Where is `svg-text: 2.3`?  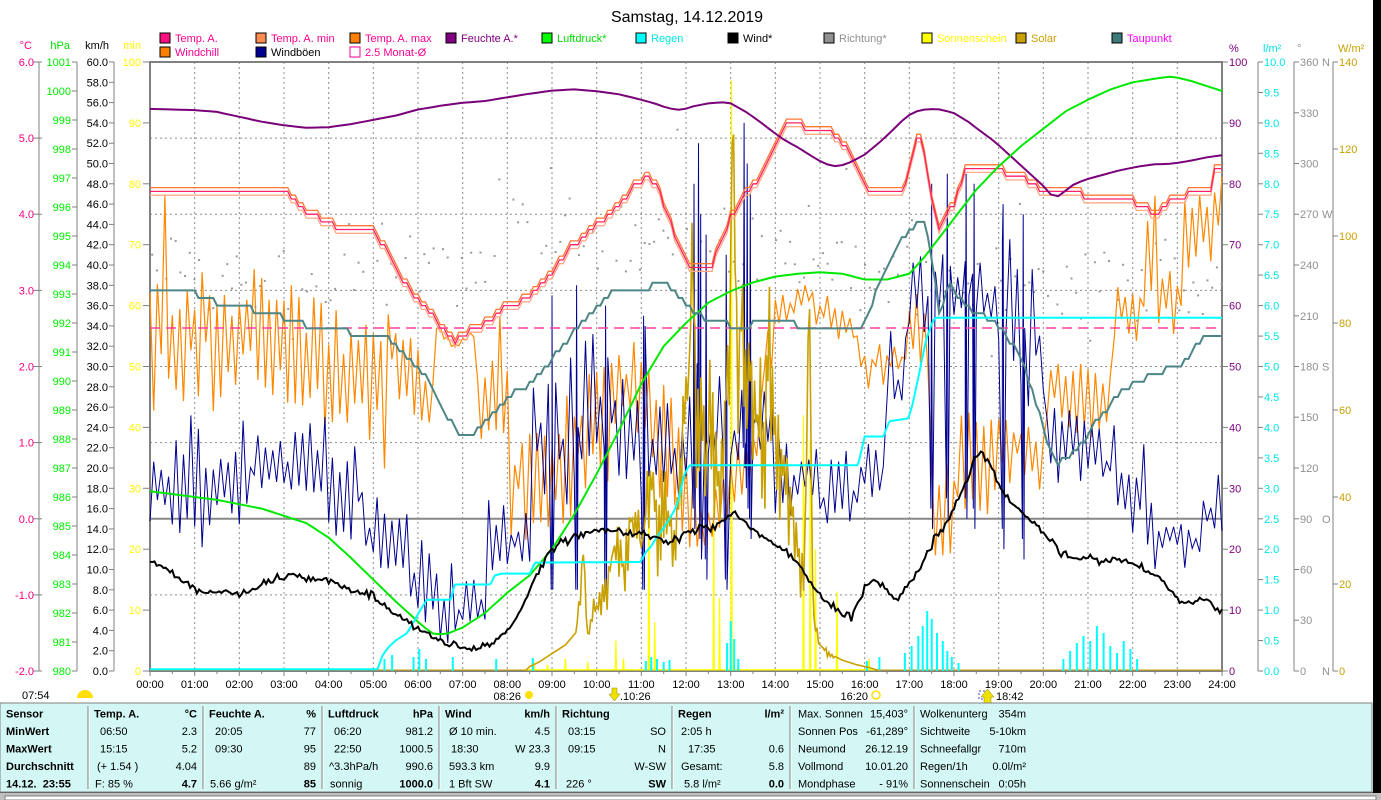
svg-text: 2.3 is located at coordinates (189, 732).